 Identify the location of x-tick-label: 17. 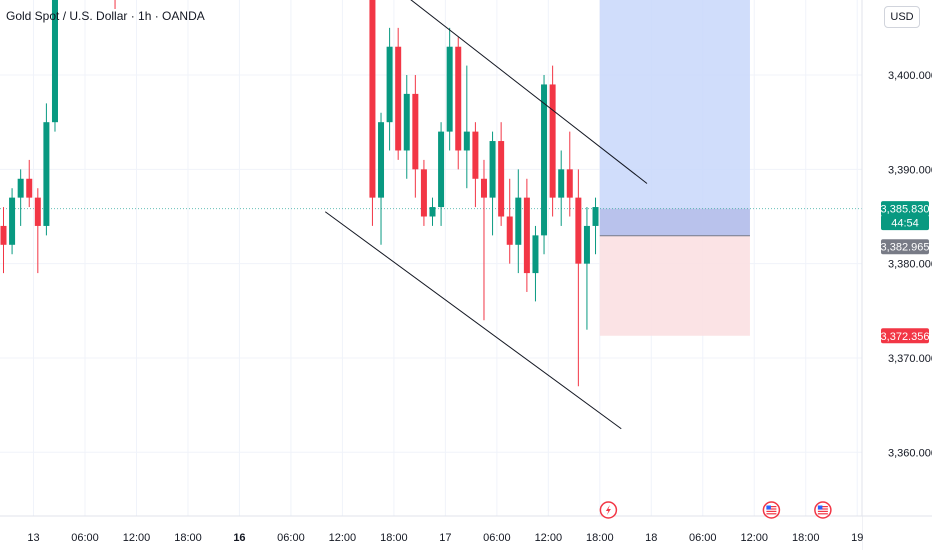
(445, 538).